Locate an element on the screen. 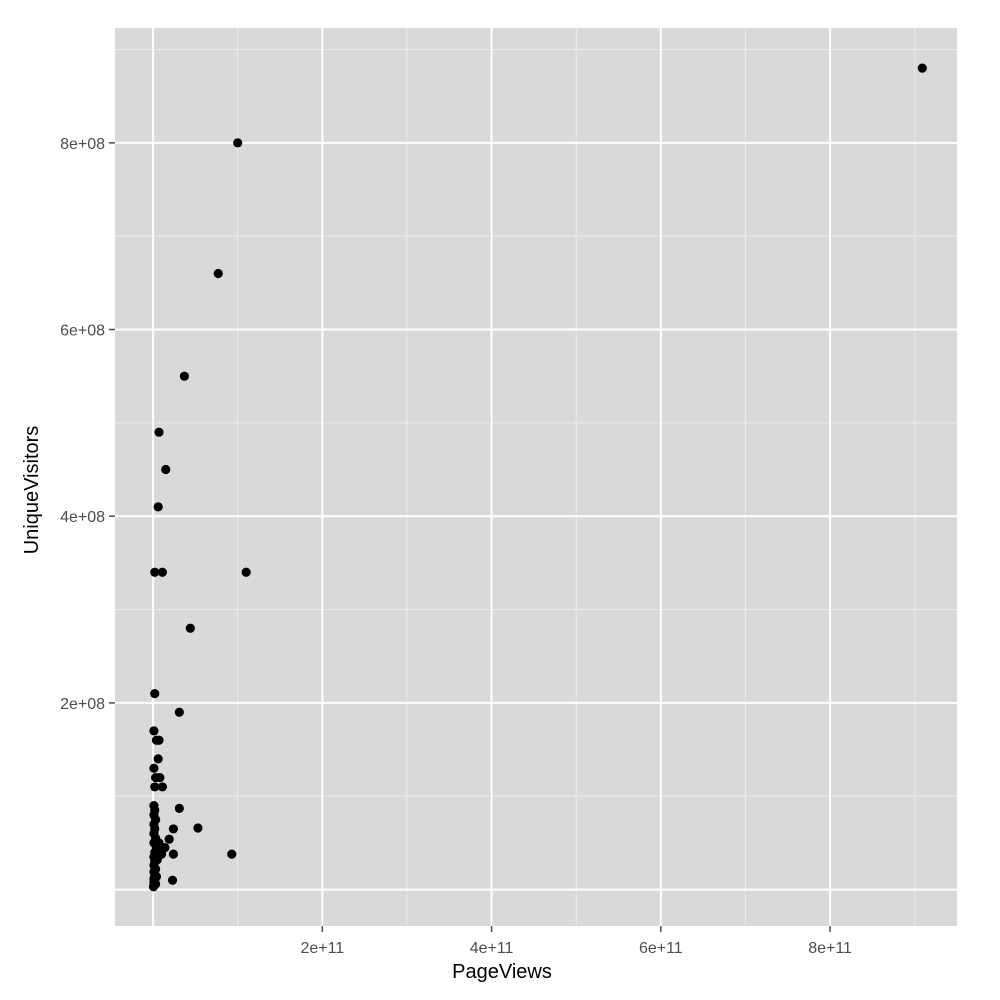 The width and height of the screenshot is (1000, 1000). y-axis: 2e+08 4e+08 6e+08 8e+08 is located at coordinates (87, 424).